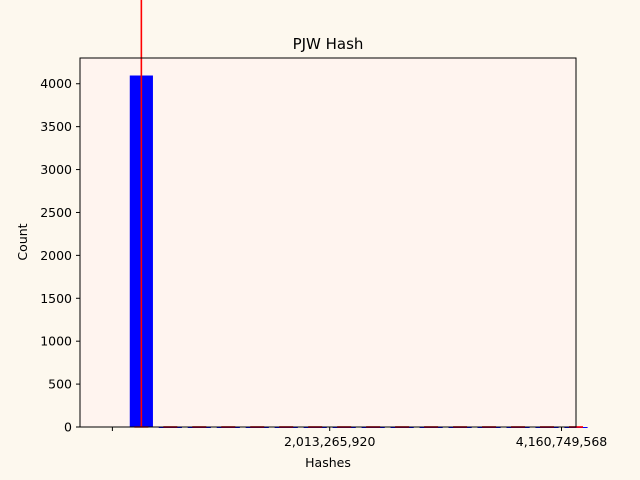 This screenshot has height=480, width=640. I want to click on y-tick-label-2: 1000, so click(56, 341).